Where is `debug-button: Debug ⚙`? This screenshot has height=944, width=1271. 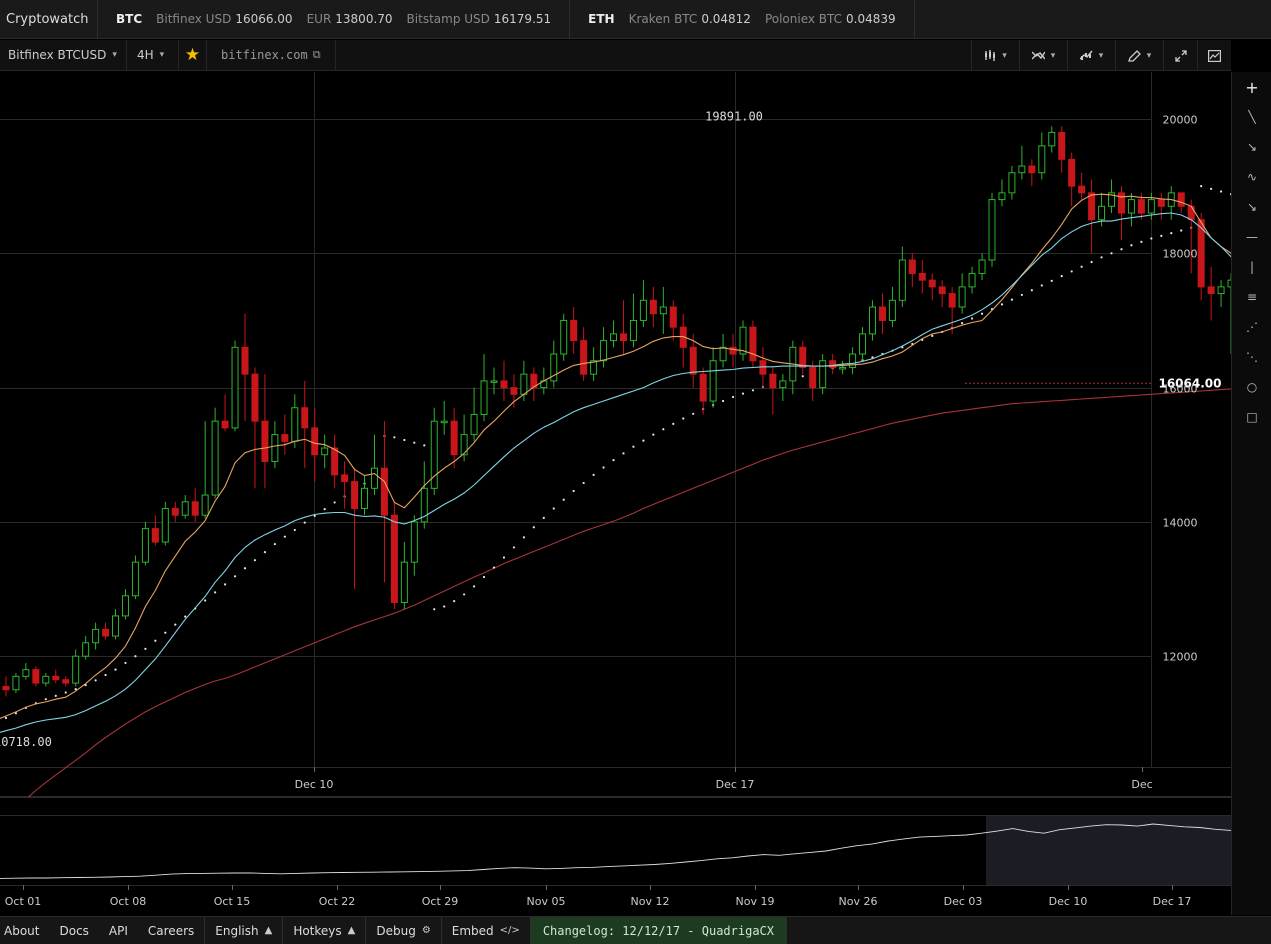 debug-button: Debug ⚙ is located at coordinates (402, 930).